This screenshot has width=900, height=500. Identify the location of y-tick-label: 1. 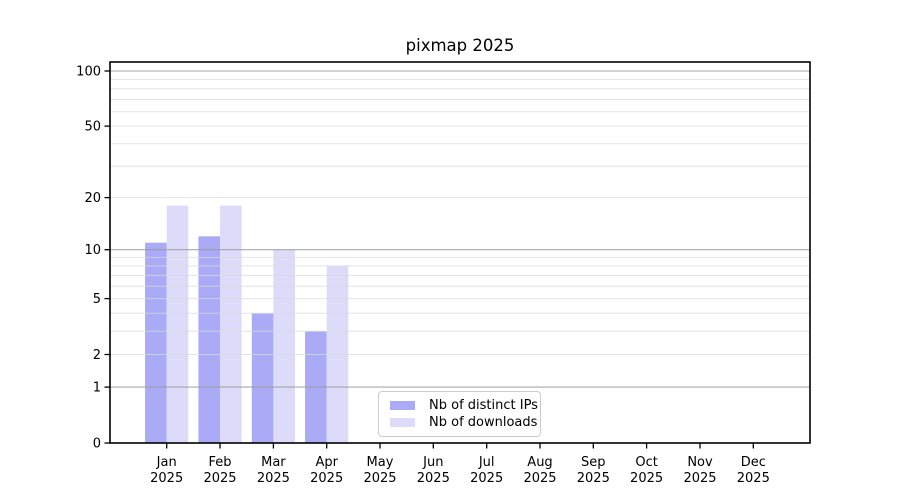
(97, 388).